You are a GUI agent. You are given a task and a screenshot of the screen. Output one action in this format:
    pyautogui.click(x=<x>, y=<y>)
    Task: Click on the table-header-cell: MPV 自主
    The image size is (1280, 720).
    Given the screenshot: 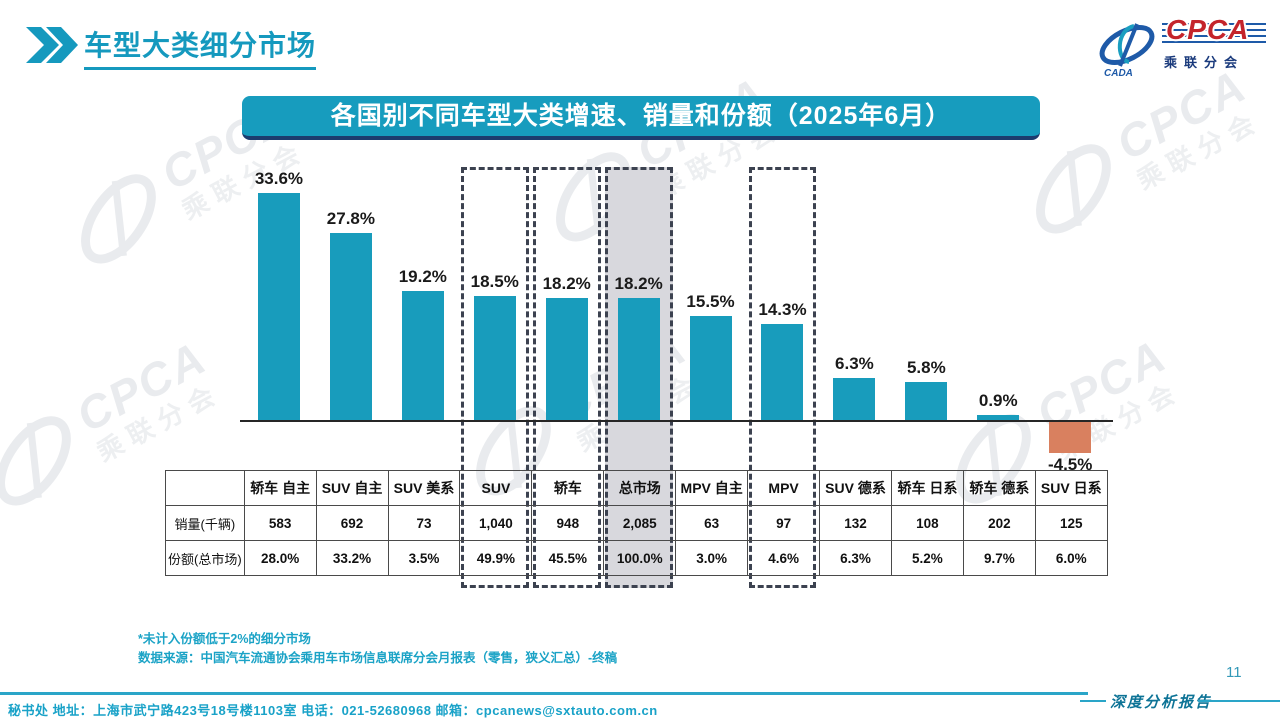 What is the action you would take?
    pyautogui.click(x=712, y=488)
    